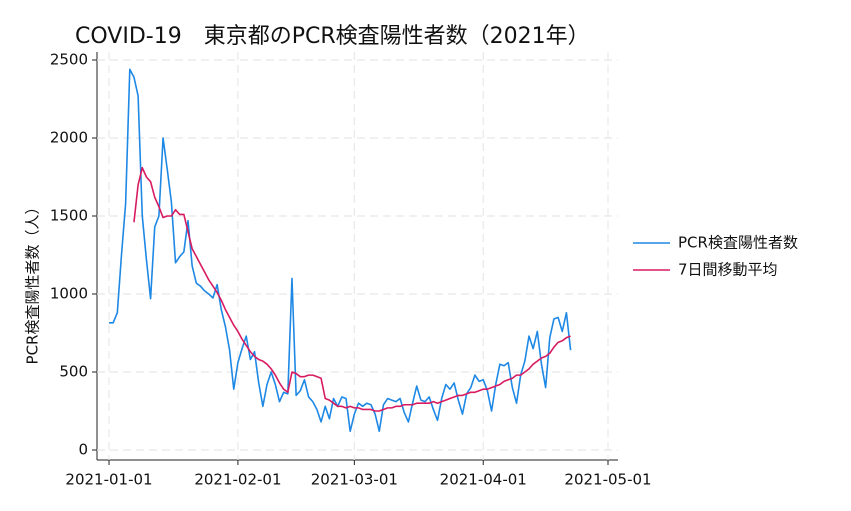 The height and width of the screenshot is (511, 851). I want to click on y-tick-label: 500, so click(73, 372).